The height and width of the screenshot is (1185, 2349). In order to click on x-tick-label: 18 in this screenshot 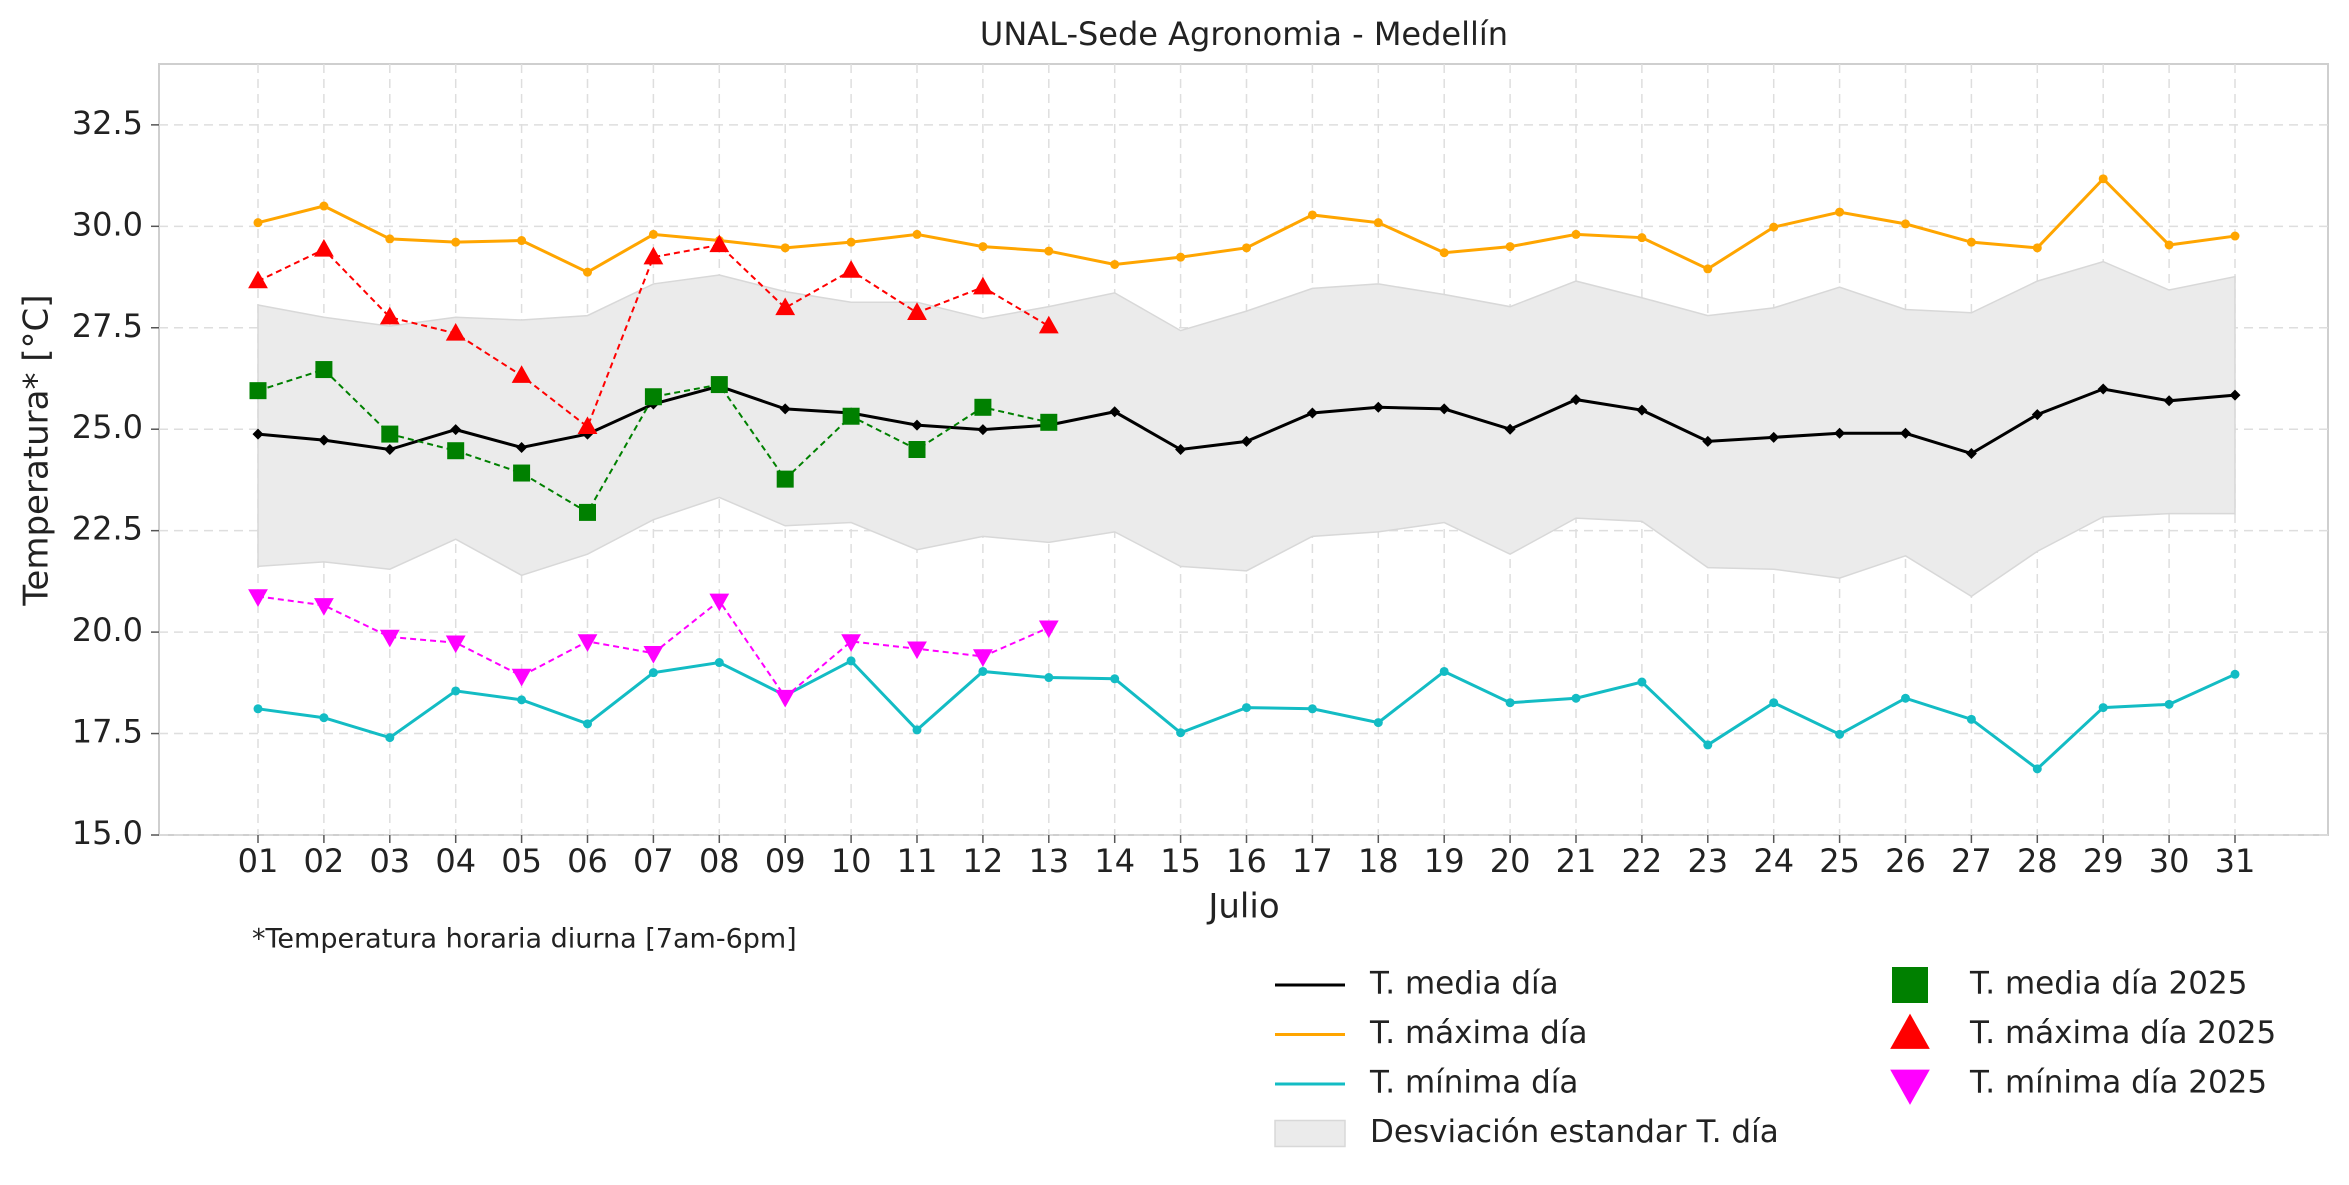, I will do `click(1378, 861)`.